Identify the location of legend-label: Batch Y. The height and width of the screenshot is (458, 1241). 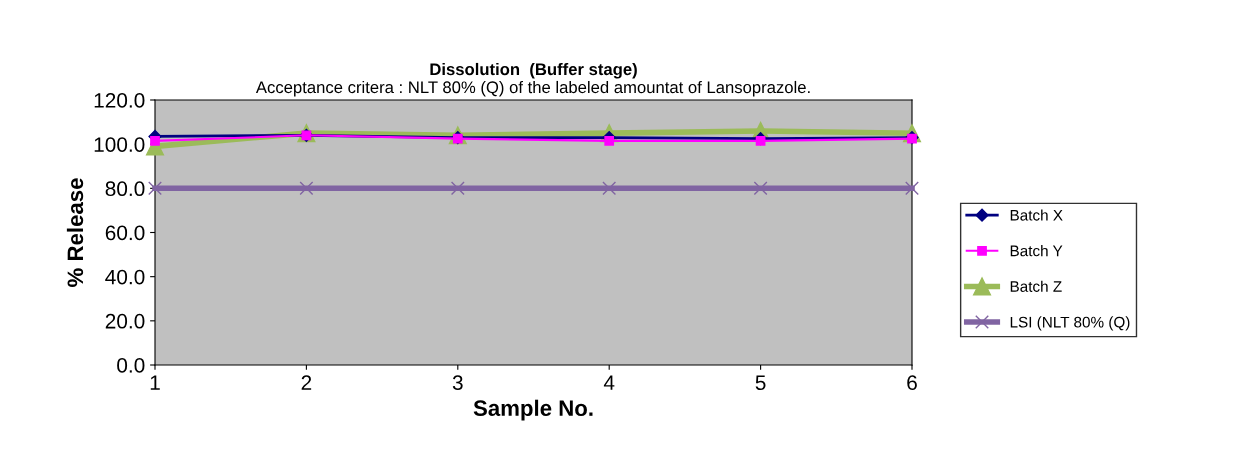
(1036, 251).